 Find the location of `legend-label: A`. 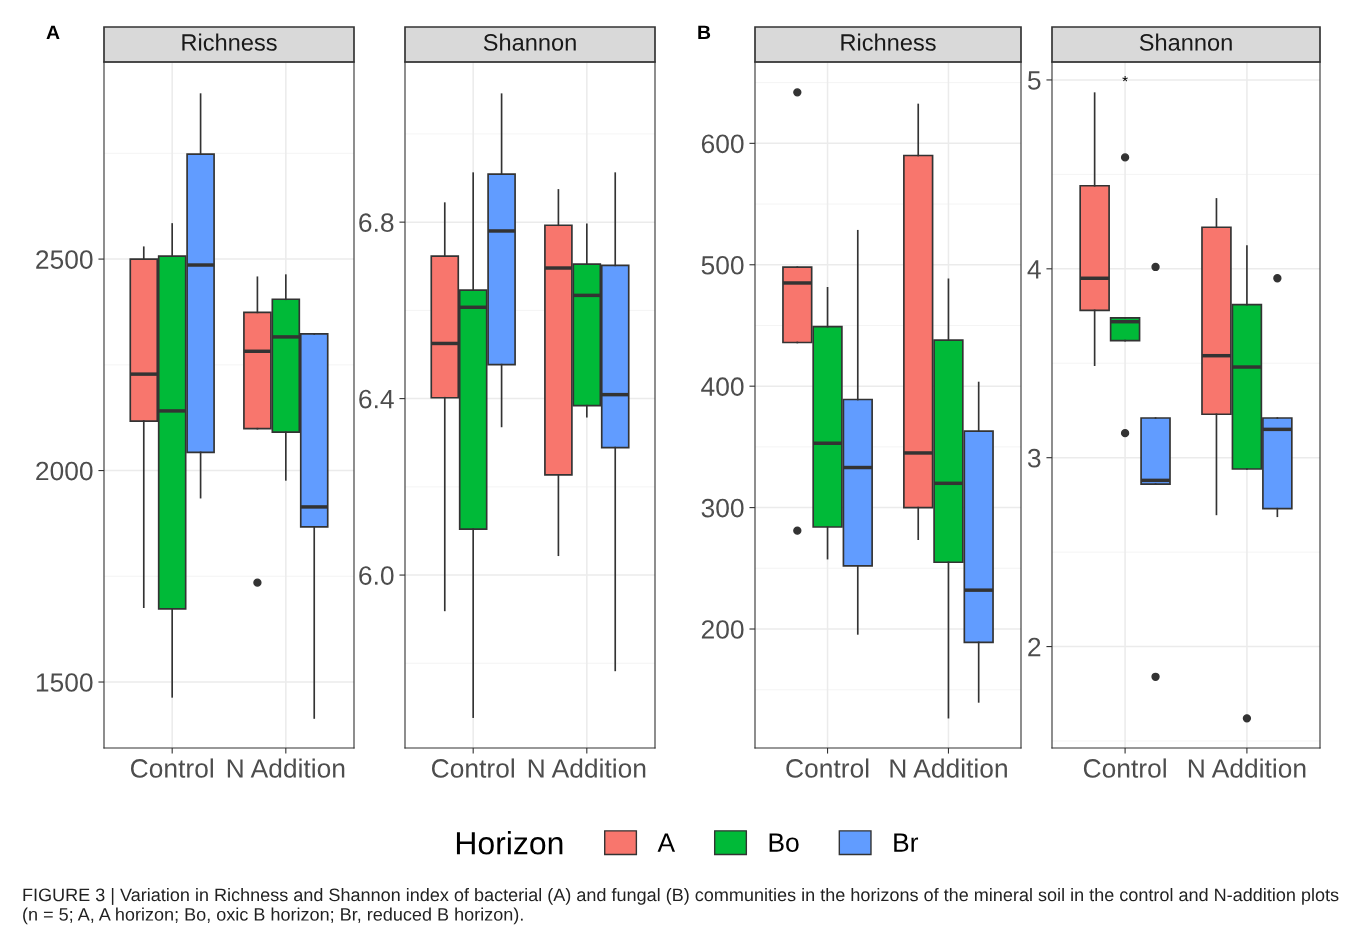

legend-label: A is located at coordinates (666, 842).